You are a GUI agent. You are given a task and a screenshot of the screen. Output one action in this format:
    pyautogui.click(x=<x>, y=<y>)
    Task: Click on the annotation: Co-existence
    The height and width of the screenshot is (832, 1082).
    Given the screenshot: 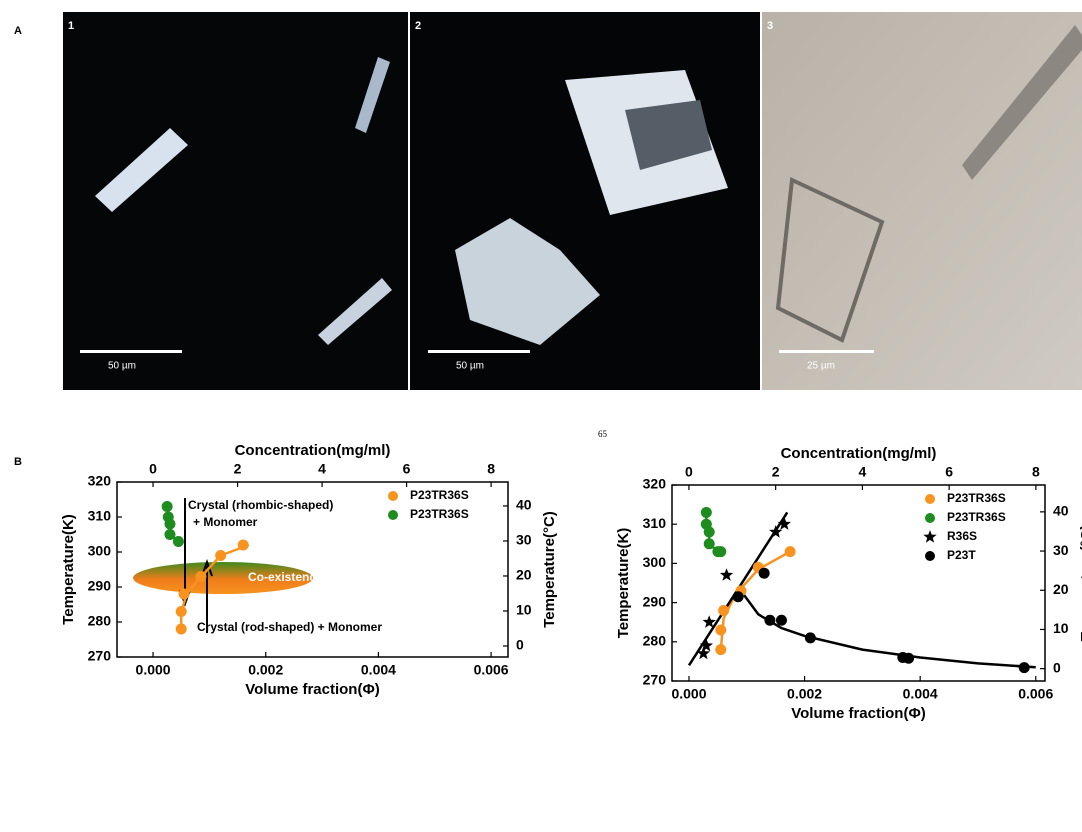 What is the action you would take?
    pyautogui.click(x=285, y=577)
    